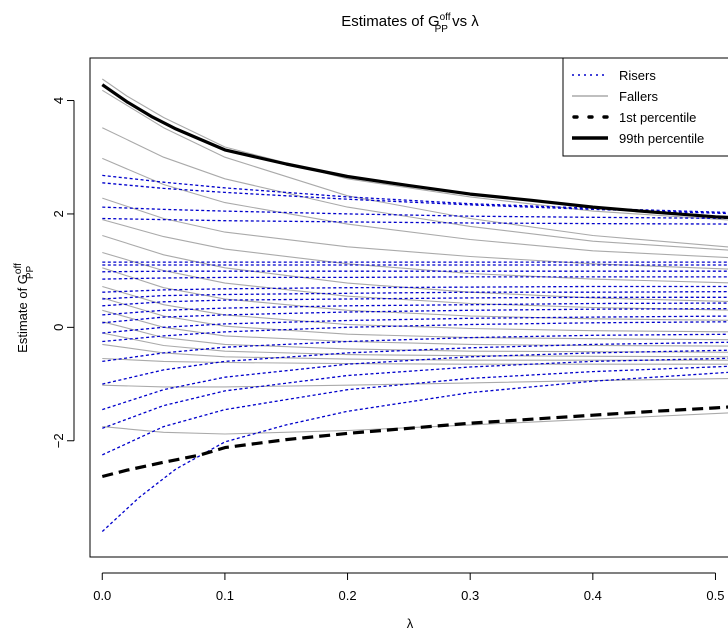 The width and height of the screenshot is (728, 633). What do you see at coordinates (715, 595) in the screenshot?
I see `x-tick-label: 0.5` at bounding box center [715, 595].